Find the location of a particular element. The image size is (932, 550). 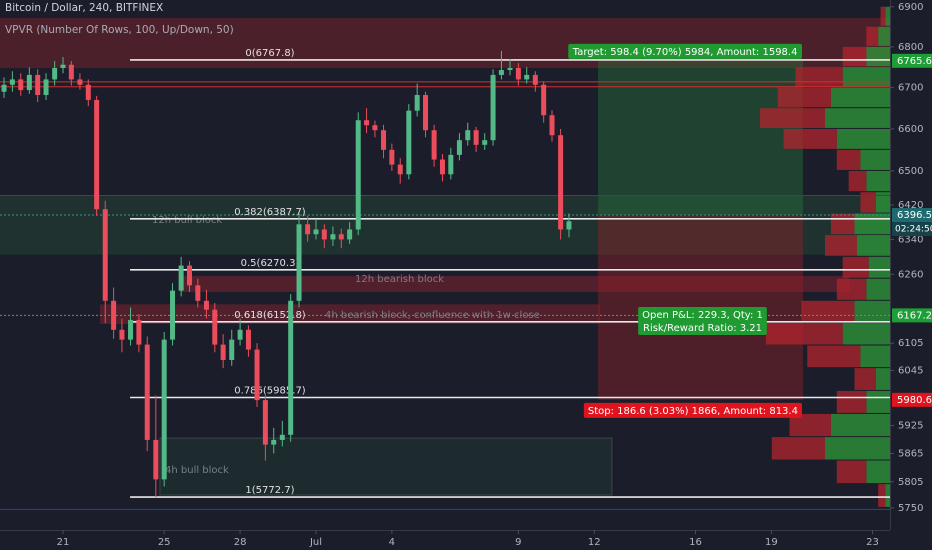

x-tick-label: 12 is located at coordinates (594, 542).